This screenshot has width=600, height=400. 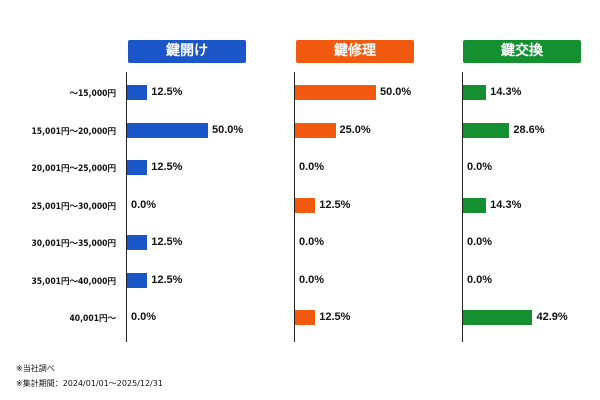 What do you see at coordinates (73, 206) in the screenshot?
I see `category-label: 25,001円～30,000円` at bounding box center [73, 206].